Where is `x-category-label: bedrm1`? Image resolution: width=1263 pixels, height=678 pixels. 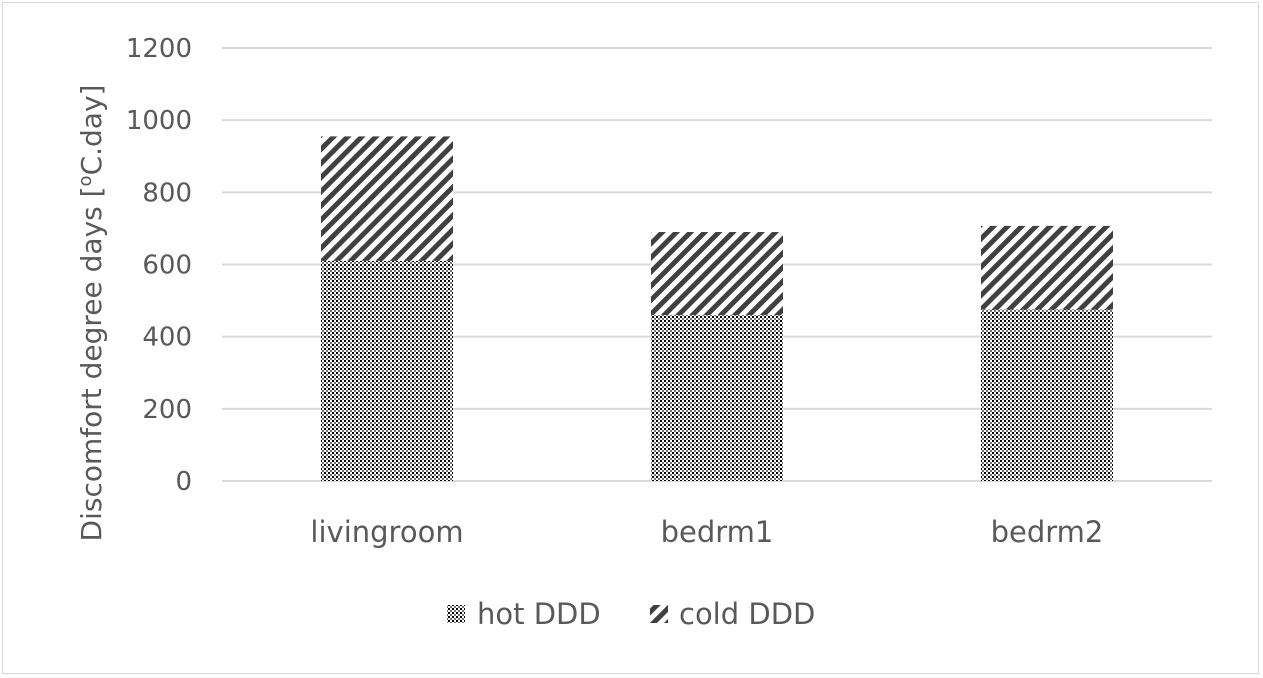 x-category-label: bedrm1 is located at coordinates (717, 532).